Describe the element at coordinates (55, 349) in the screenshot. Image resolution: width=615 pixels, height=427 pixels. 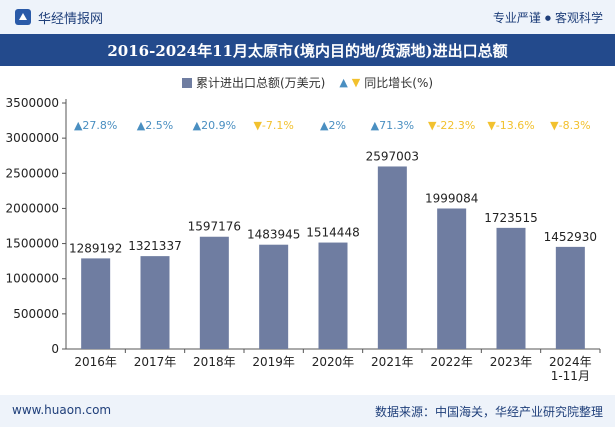
I see `y-tick-label: 0` at that location.